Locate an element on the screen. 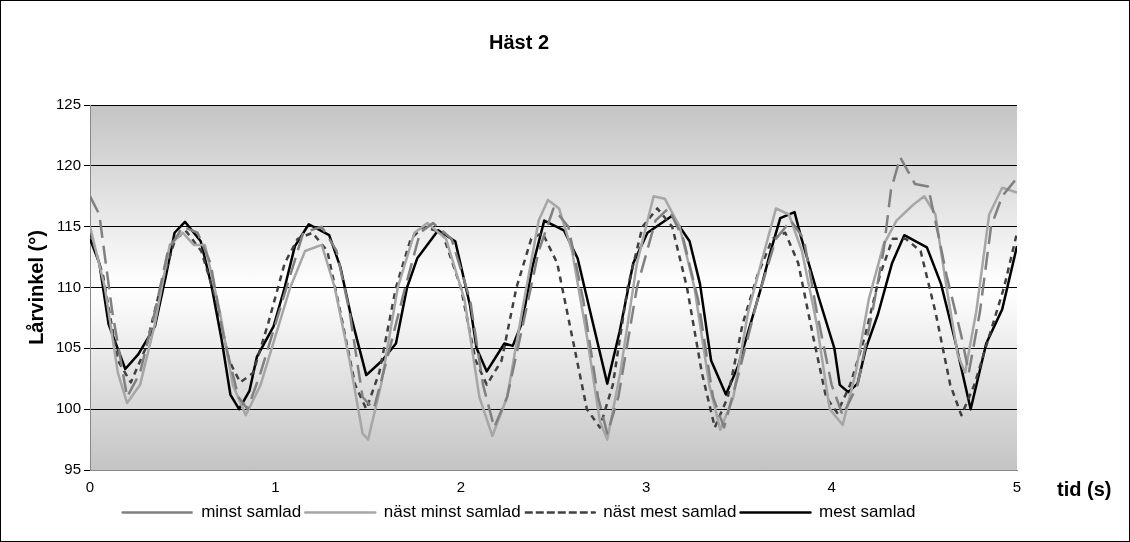 The height and width of the screenshot is (542, 1130). y-tick-label: 115 is located at coordinates (69, 225).